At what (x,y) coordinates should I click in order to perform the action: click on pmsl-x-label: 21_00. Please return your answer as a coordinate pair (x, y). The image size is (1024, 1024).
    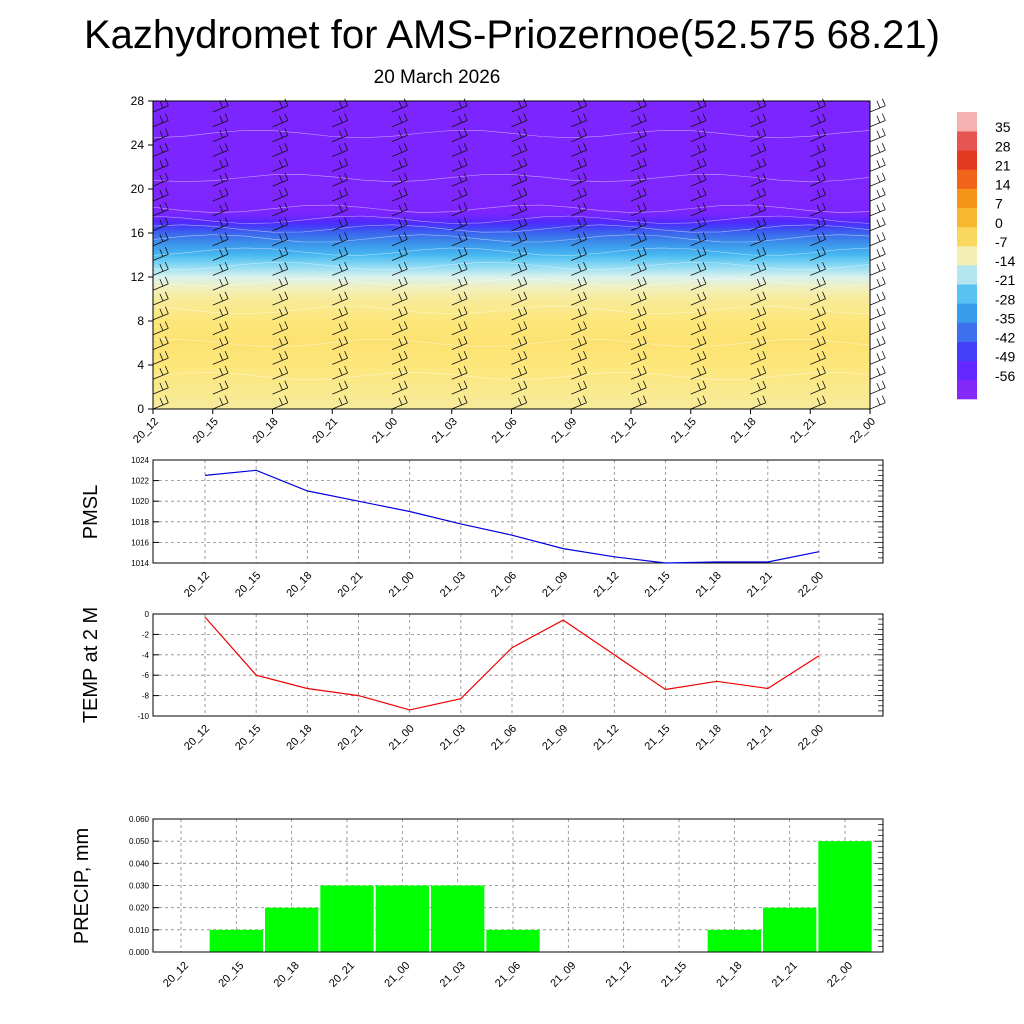
    Looking at the image, I should click on (402, 585).